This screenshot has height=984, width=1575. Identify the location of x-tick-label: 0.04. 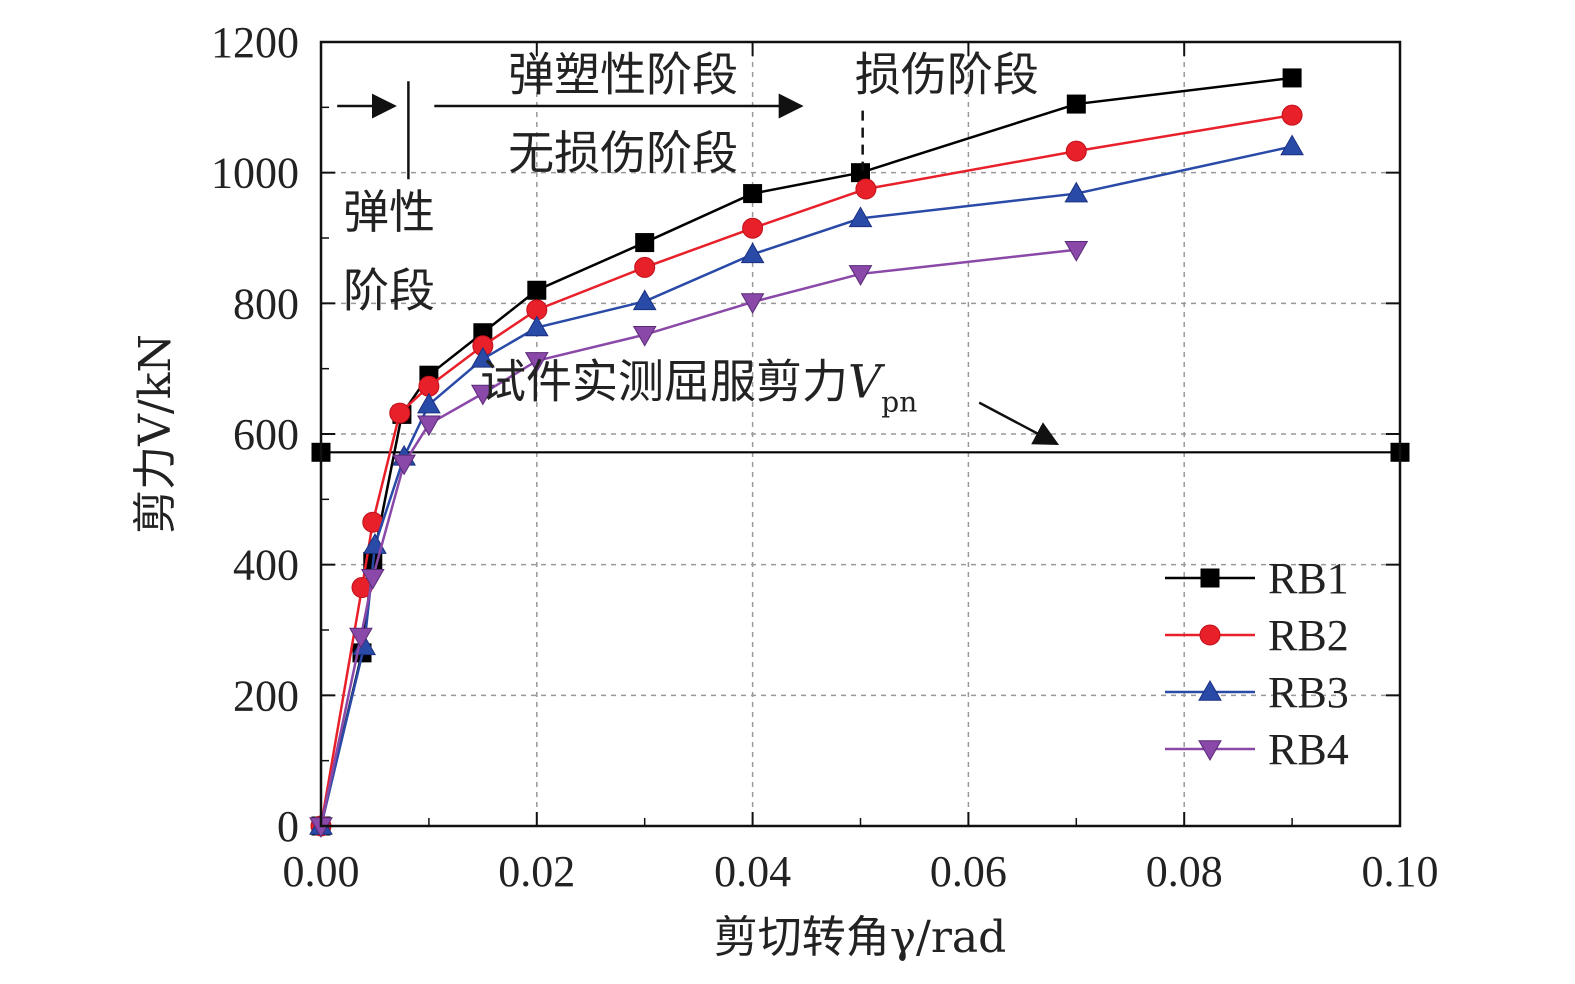
(752, 871).